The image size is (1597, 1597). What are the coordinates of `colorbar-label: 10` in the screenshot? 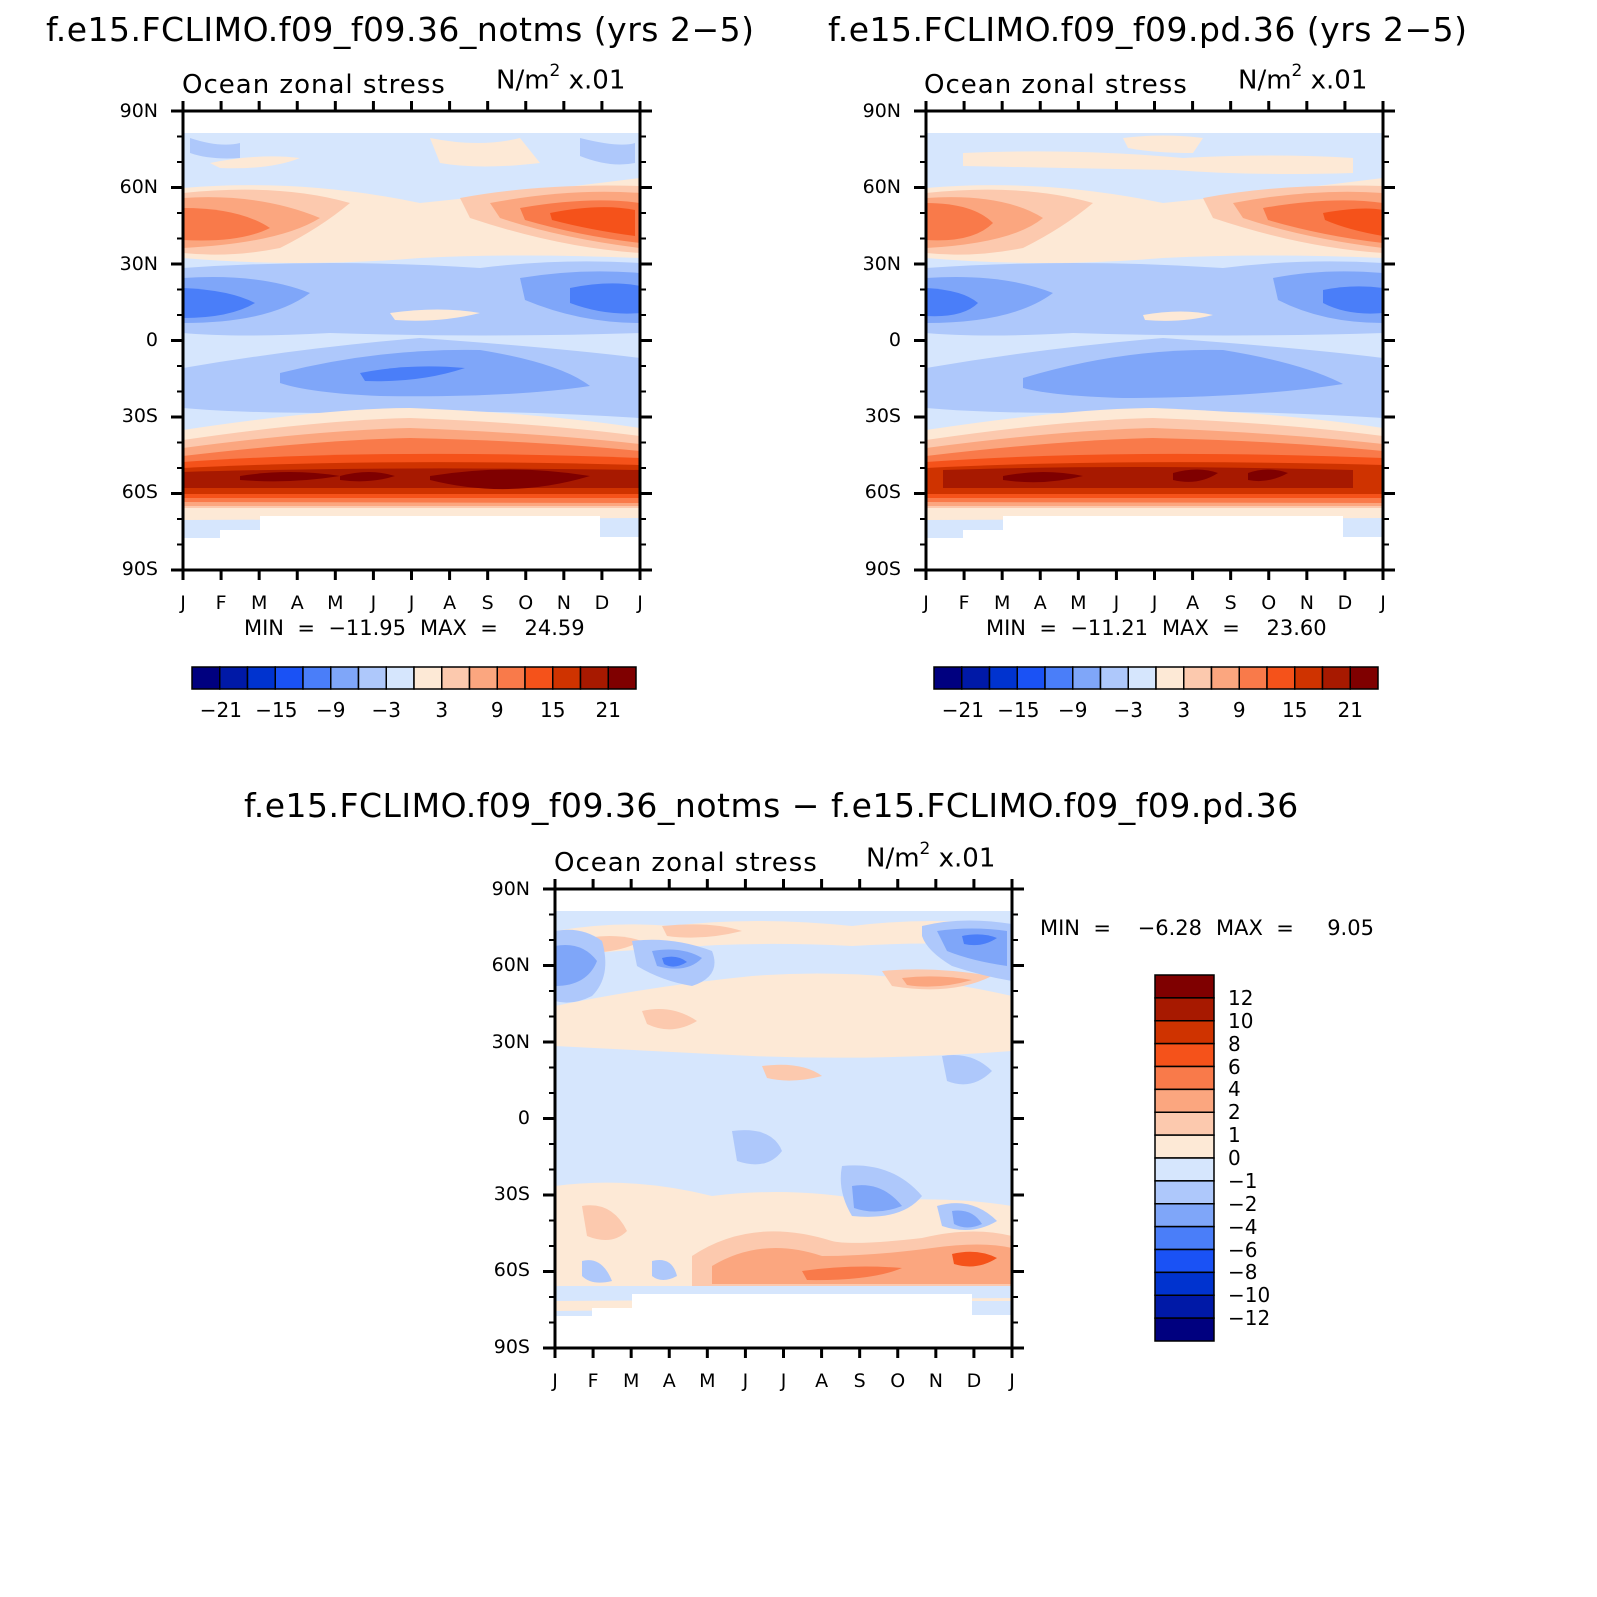 It's located at (1241, 1020).